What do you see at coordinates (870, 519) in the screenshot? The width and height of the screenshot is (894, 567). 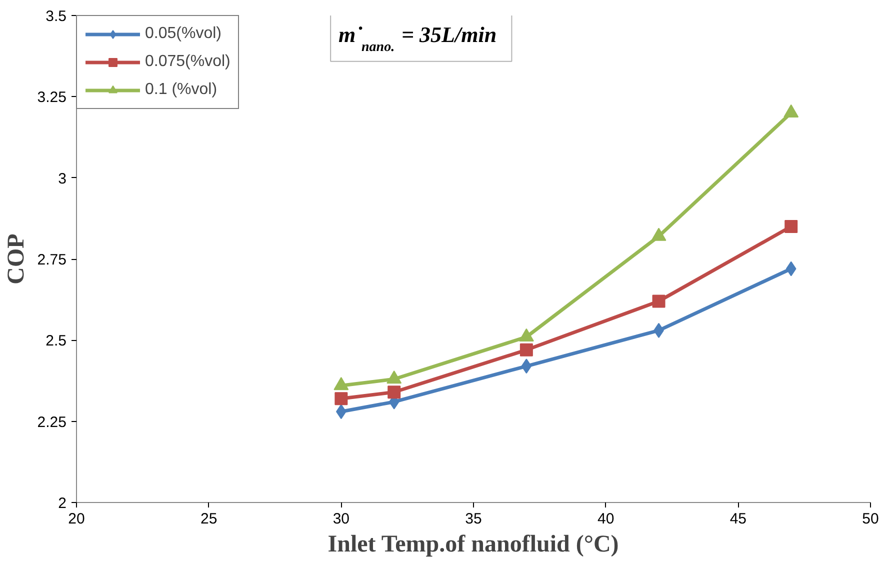 I see `x-tick-label: 50` at bounding box center [870, 519].